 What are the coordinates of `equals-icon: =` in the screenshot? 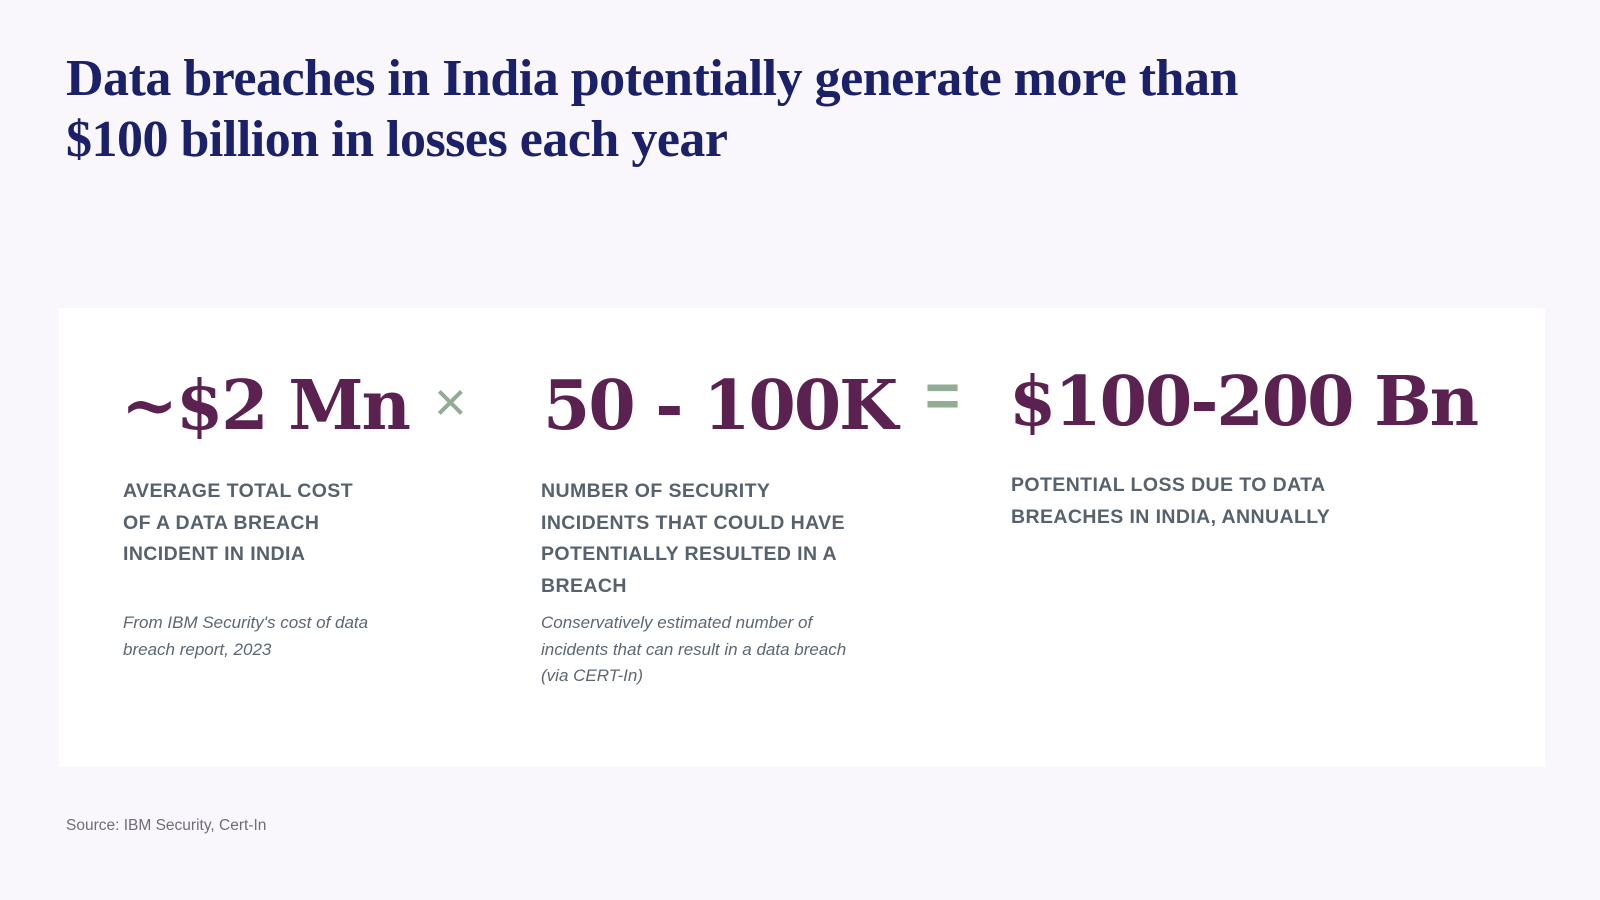 It's located at (943, 395).